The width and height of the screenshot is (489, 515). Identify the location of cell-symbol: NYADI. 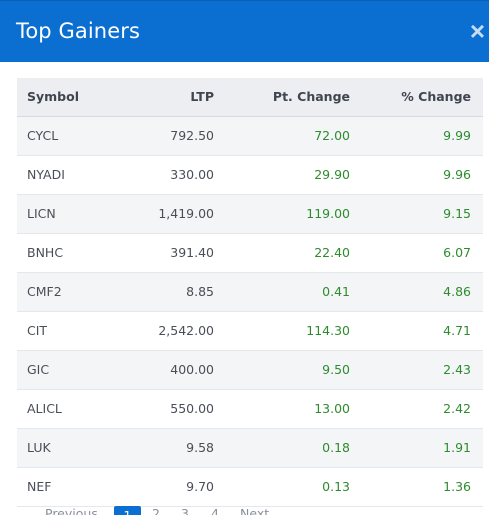
(77, 175).